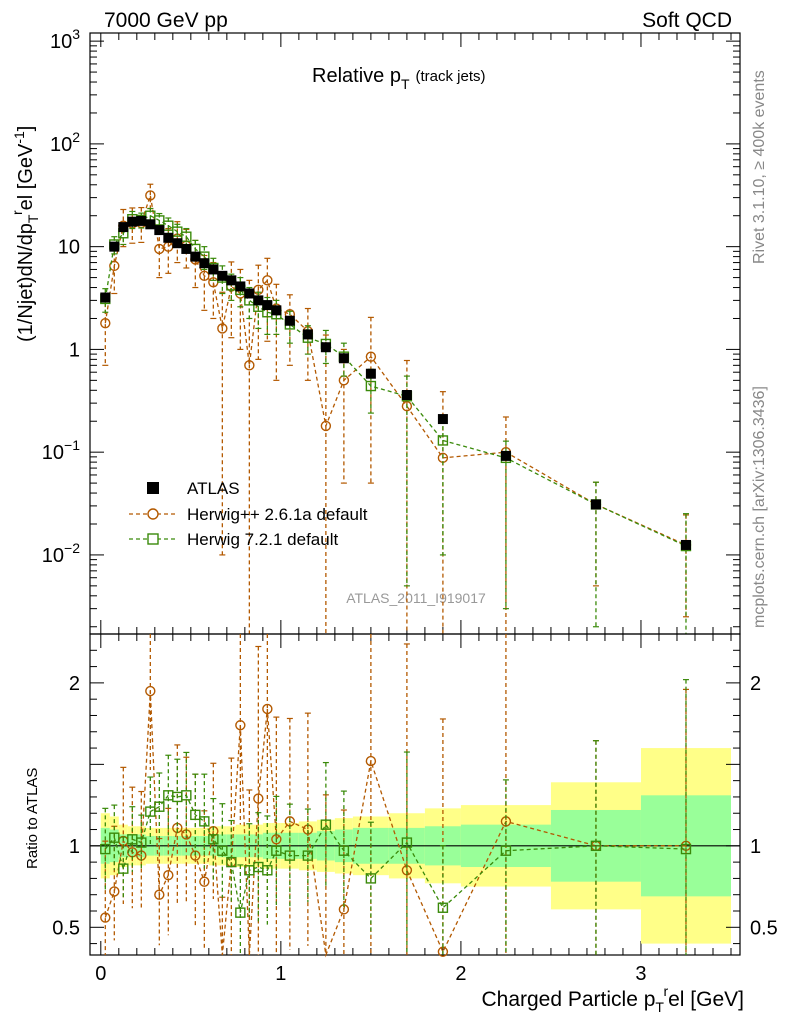 This screenshot has height=1029, width=786. What do you see at coordinates (65, 39) in the screenshot?
I see `y-tick-label: 10³` at bounding box center [65, 39].